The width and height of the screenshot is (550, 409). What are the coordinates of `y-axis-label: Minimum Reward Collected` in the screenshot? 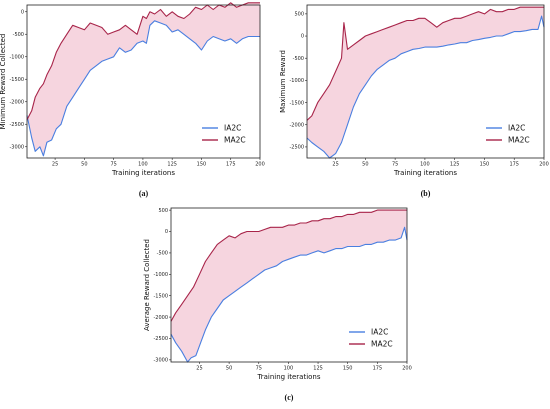 It's located at (3, 82).